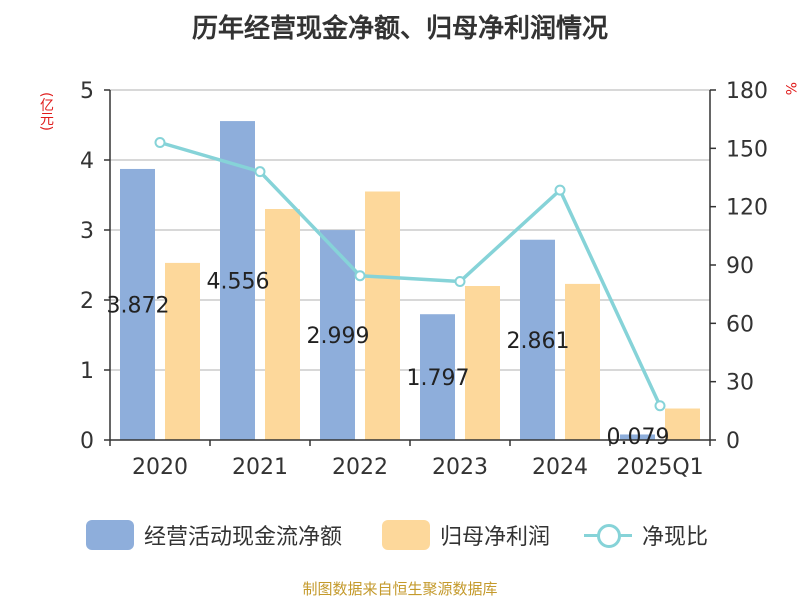 This screenshot has width=800, height=600. What do you see at coordinates (46, 111) in the screenshot?
I see `left-axis-unit: (亿元)` at bounding box center [46, 111].